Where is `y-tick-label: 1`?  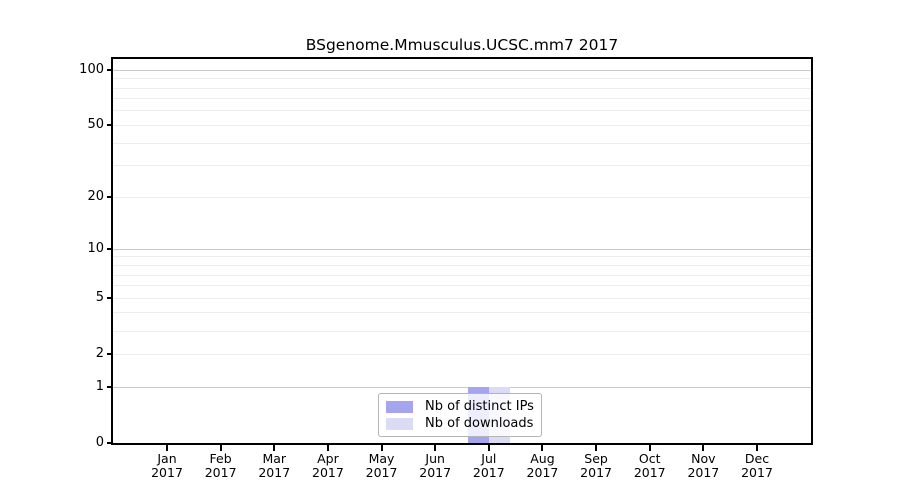 y-tick-label: 1 is located at coordinates (99, 386).